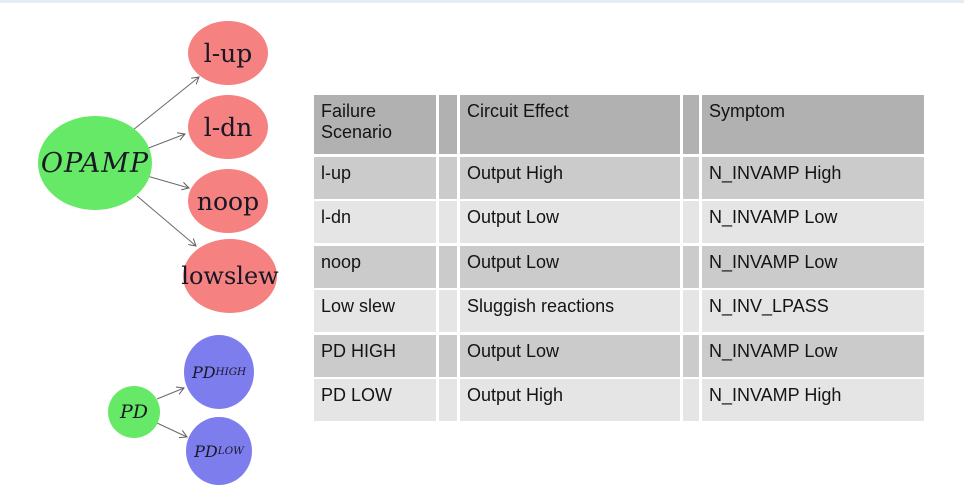 This screenshot has height=492, width=964. I want to click on edge-opamp-ldn, so click(165, 142).